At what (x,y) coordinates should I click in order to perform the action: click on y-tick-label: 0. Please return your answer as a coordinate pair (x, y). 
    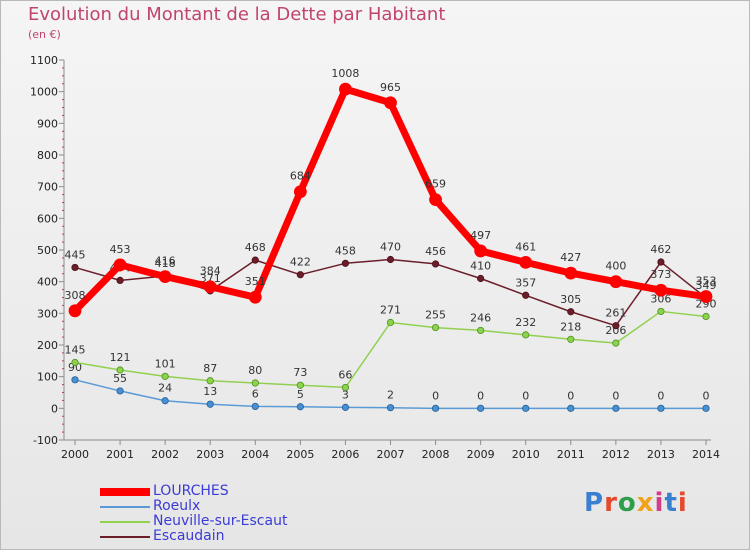
    Looking at the image, I should click on (54, 408).